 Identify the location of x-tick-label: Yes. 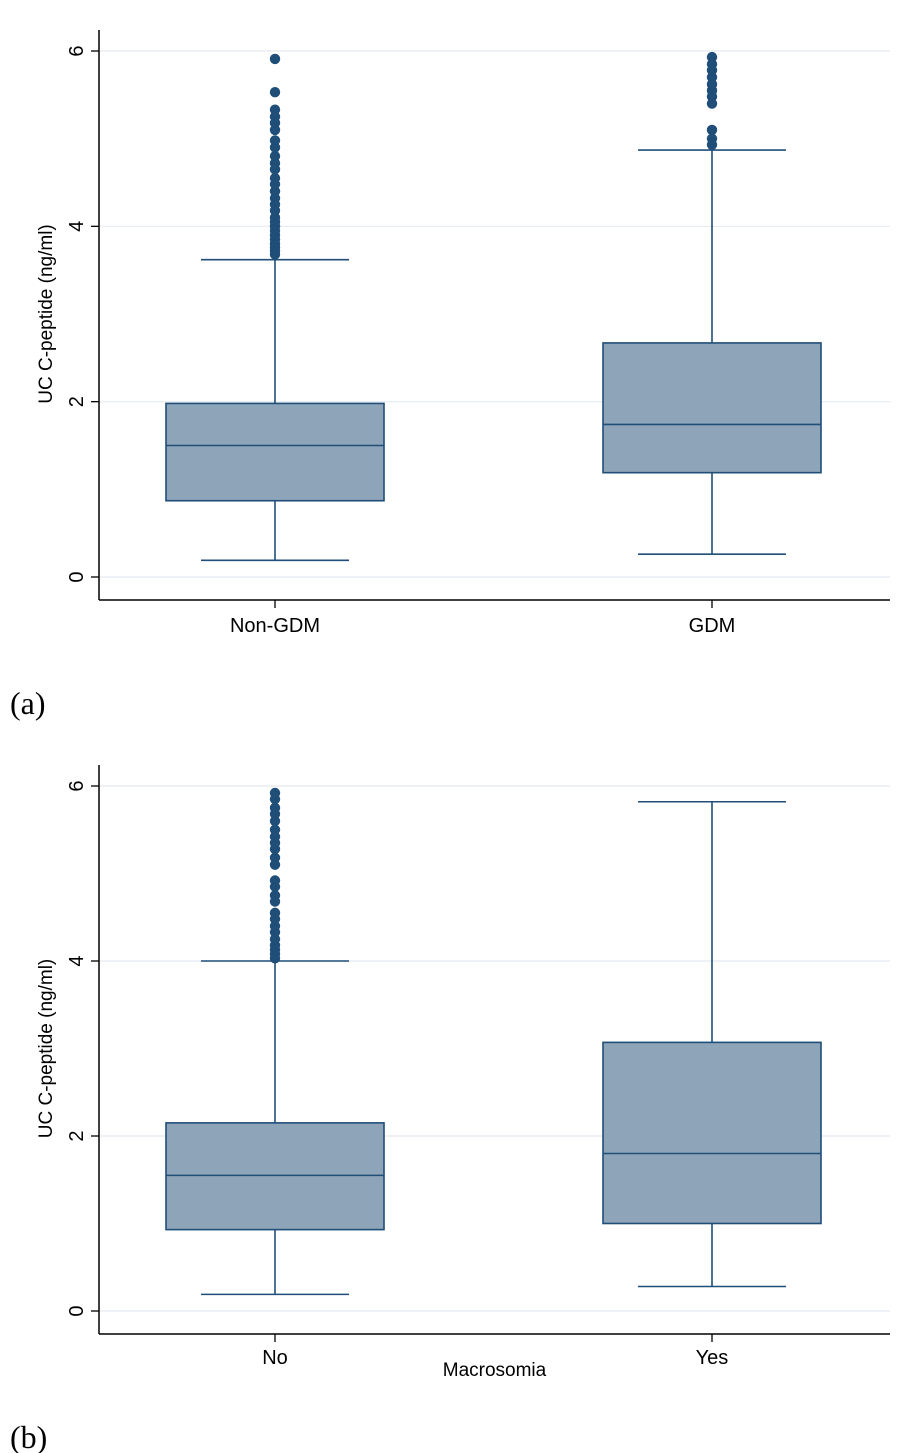
(712, 1358).